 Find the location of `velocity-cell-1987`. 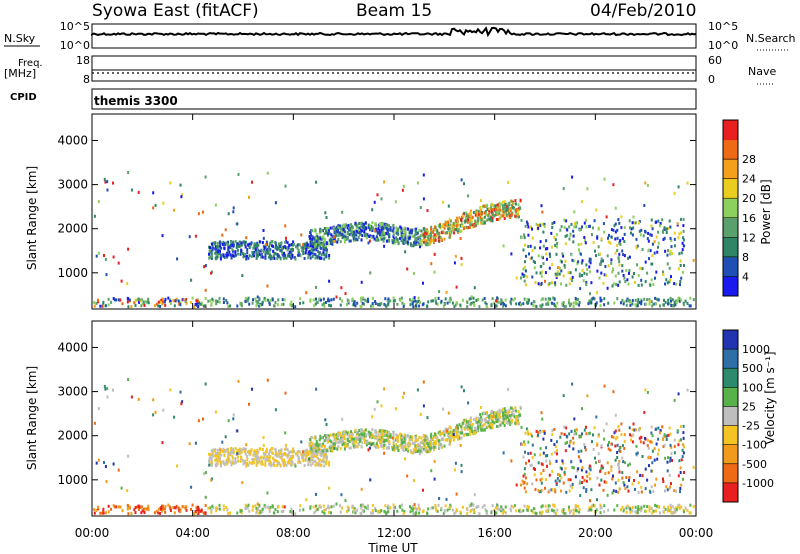

velocity-cell-1987 is located at coordinates (543, 453).